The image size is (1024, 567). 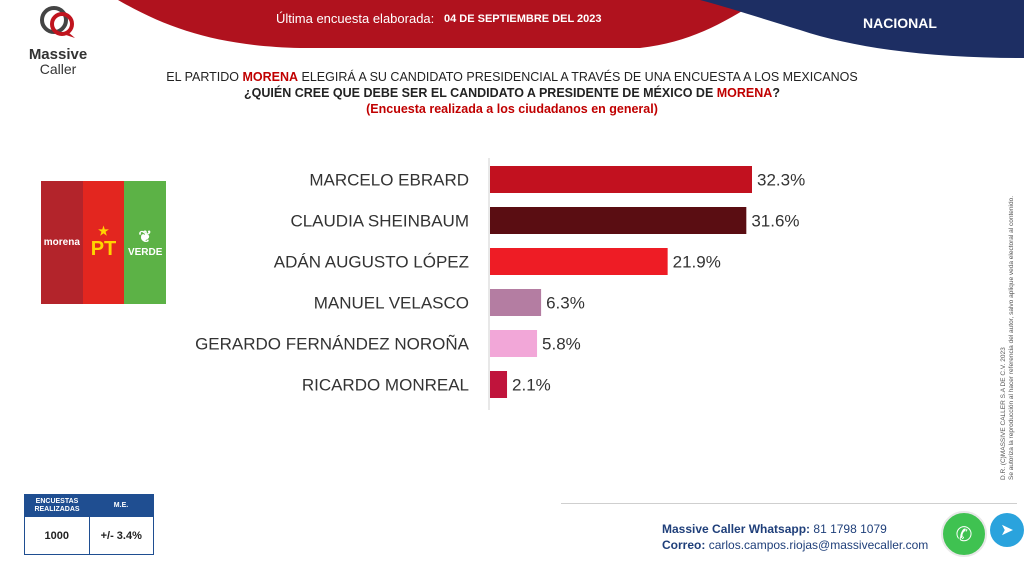 What do you see at coordinates (121, 535) in the screenshot?
I see `margin-value: +/- 3.4%` at bounding box center [121, 535].